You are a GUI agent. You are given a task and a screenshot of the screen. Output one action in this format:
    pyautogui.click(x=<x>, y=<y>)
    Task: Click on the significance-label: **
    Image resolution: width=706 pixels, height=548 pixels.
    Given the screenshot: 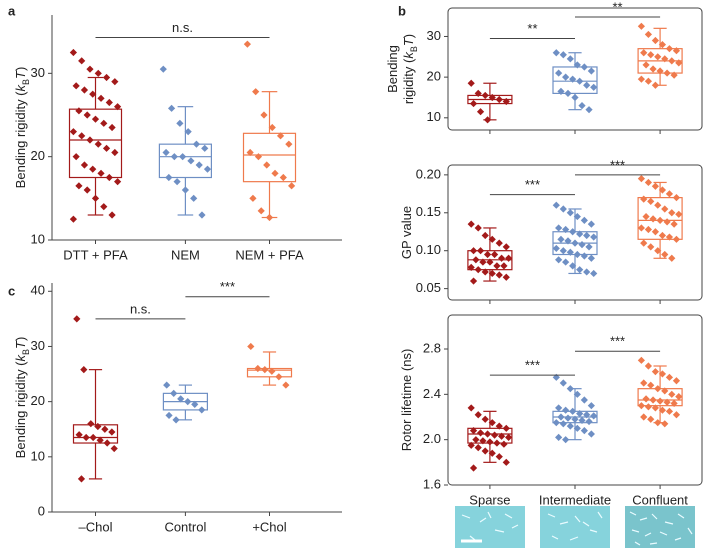 What is the action you would take?
    pyautogui.click(x=532, y=28)
    